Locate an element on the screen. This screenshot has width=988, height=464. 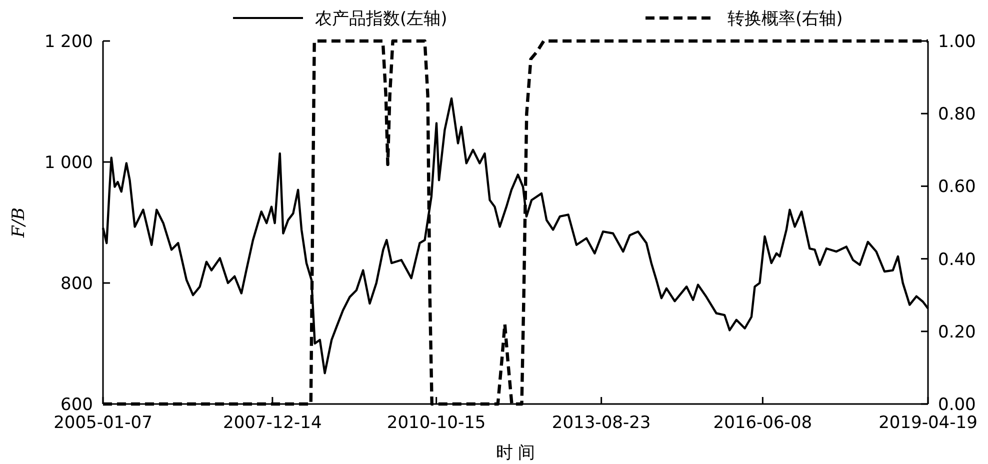
y2-tick-label: 0.40 is located at coordinates (957, 260).